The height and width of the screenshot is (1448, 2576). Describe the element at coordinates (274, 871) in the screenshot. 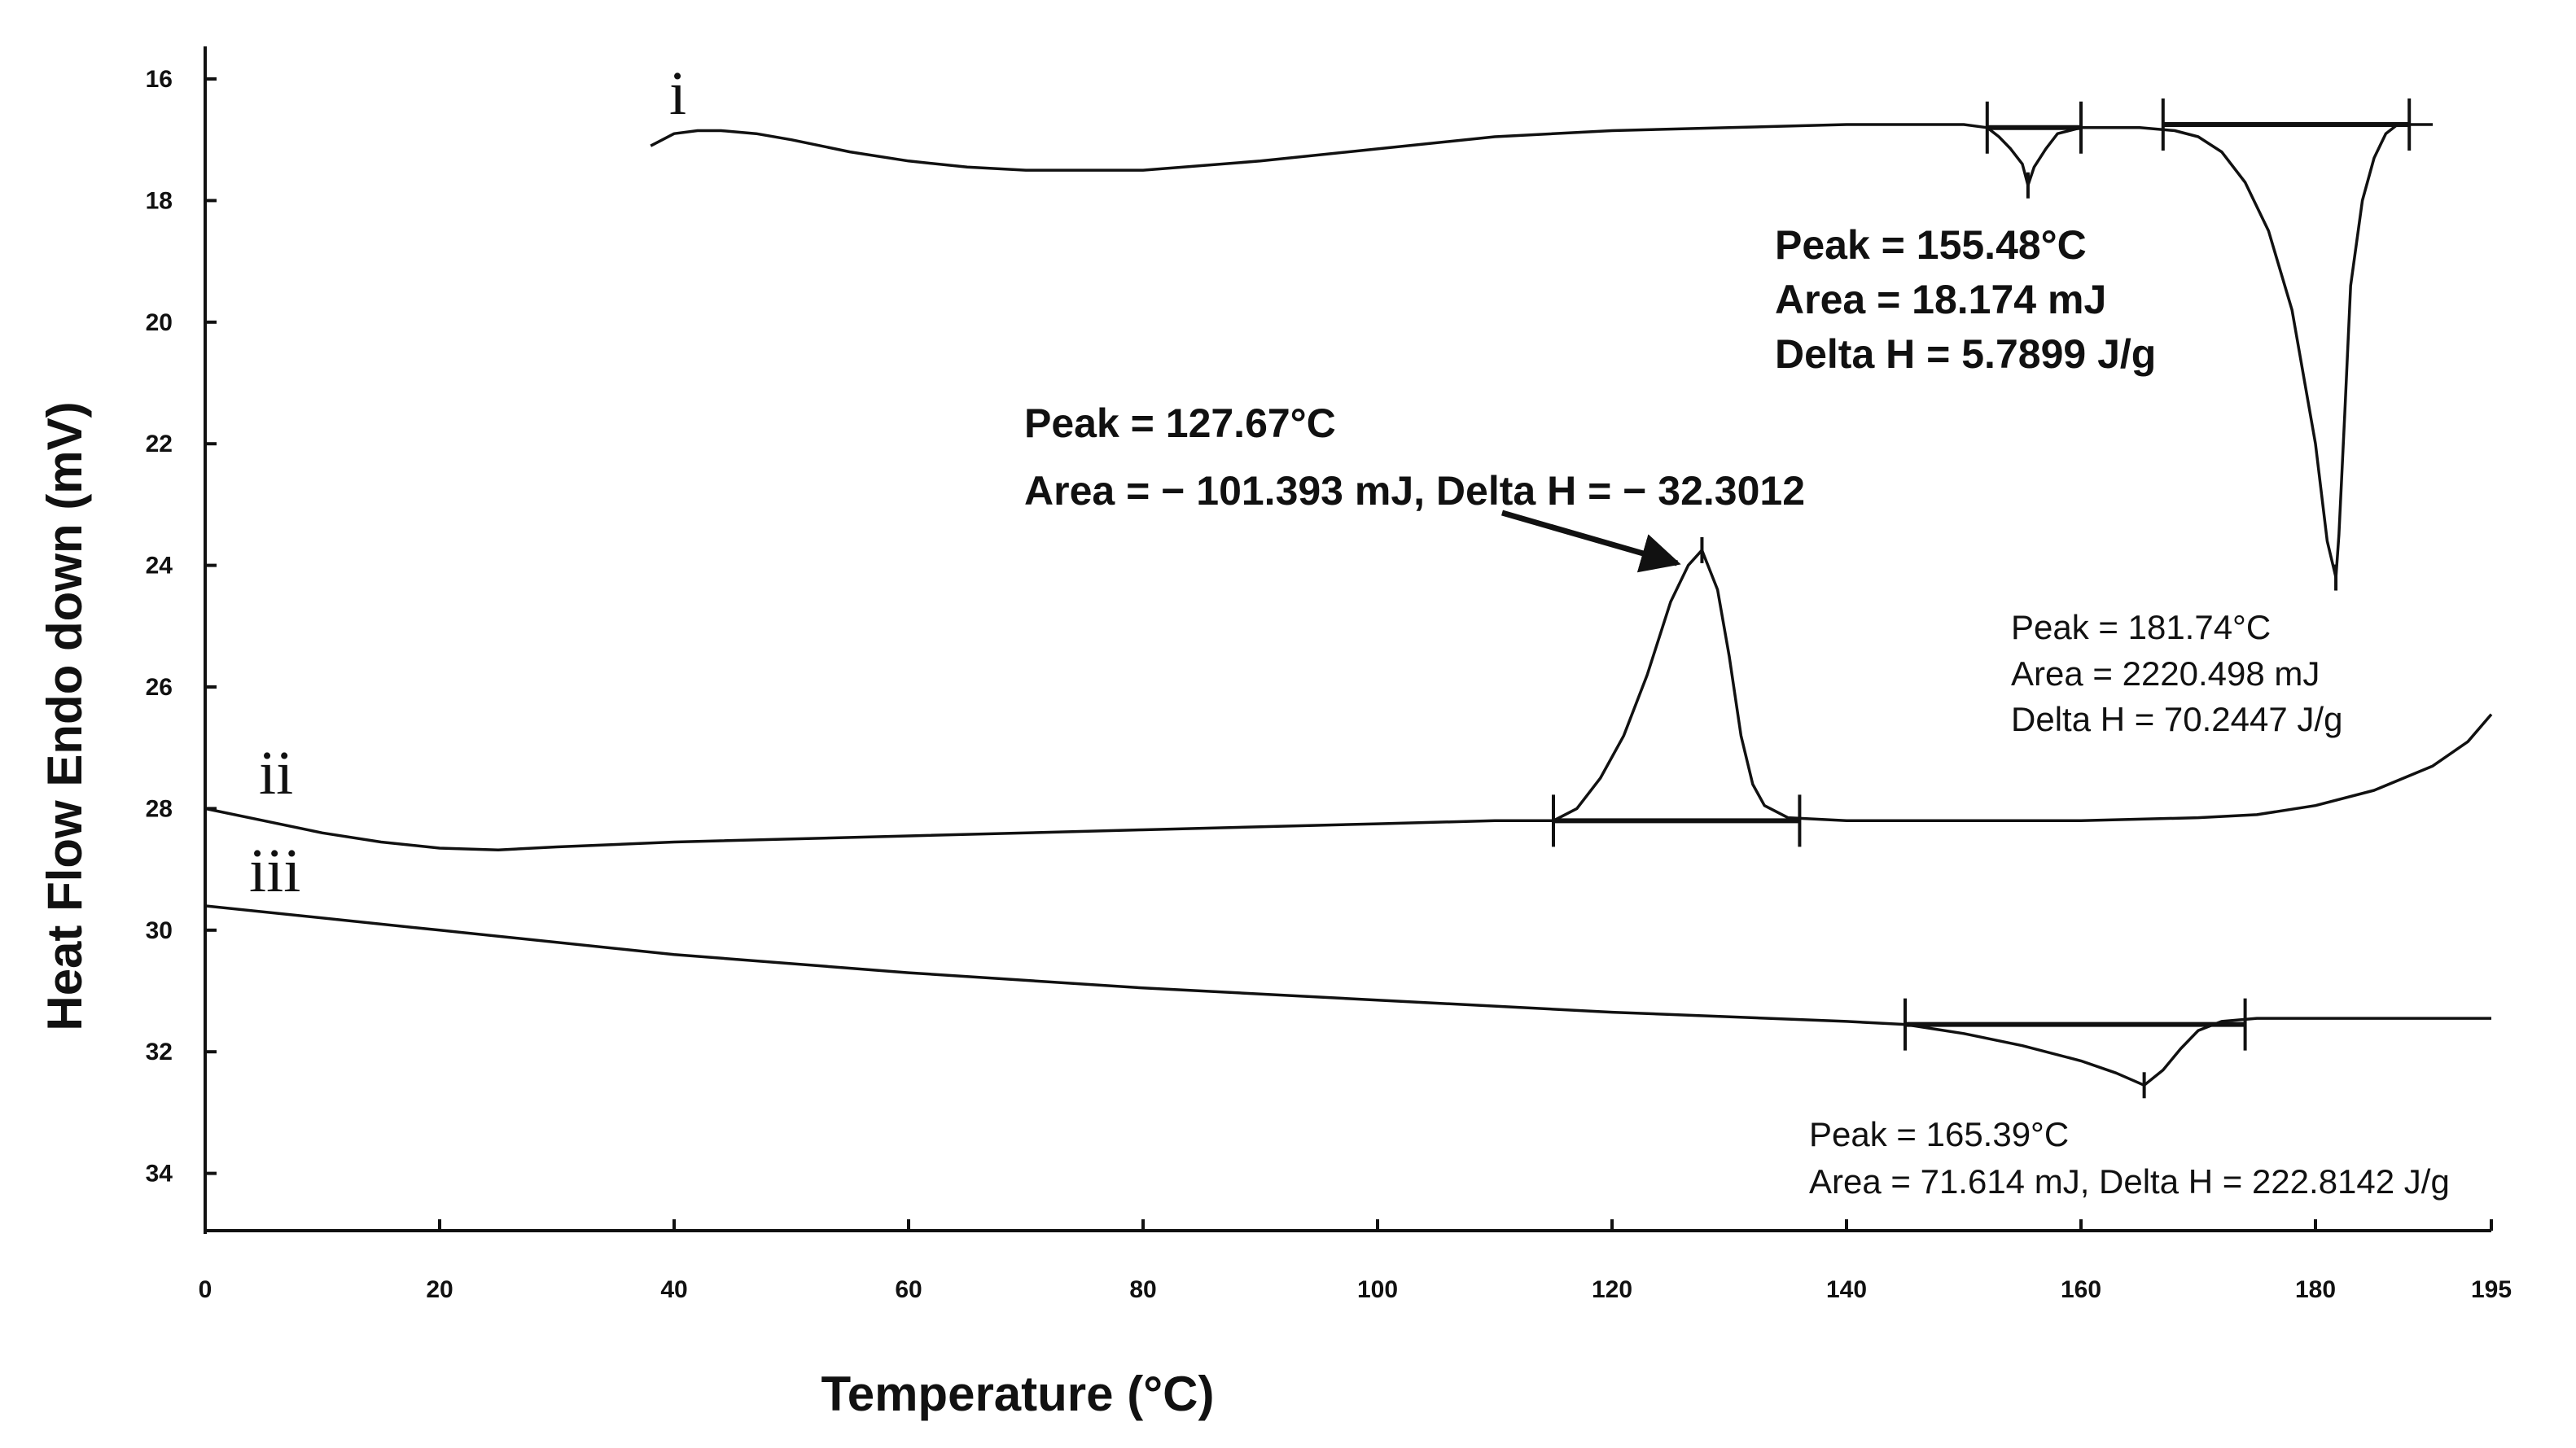

I see `curve-label-iii: iii` at that location.